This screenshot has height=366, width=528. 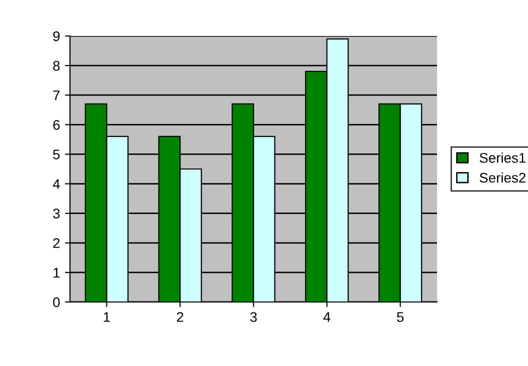 What do you see at coordinates (56, 125) in the screenshot?
I see `y-tick-label: 6` at bounding box center [56, 125].